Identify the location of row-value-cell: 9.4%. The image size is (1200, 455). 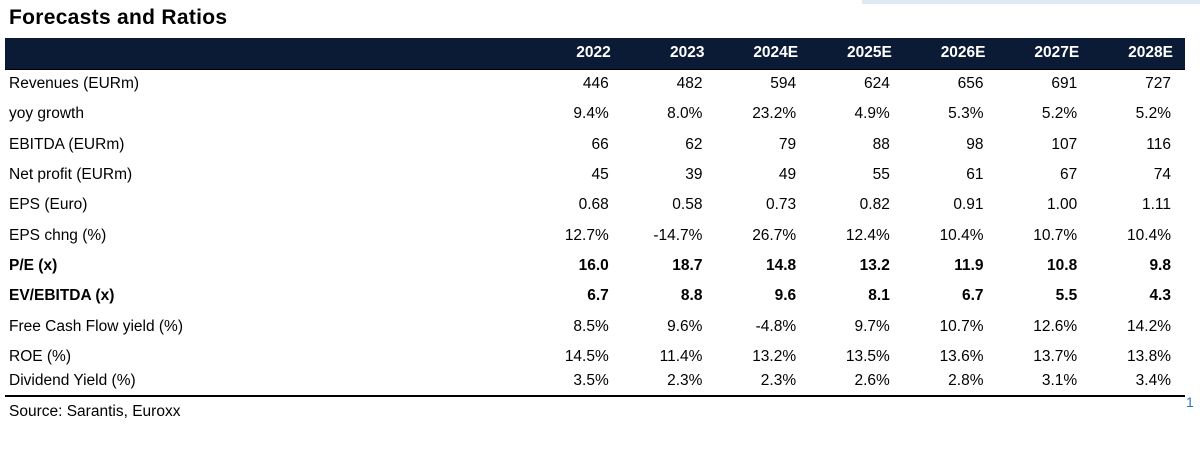
(591, 114).